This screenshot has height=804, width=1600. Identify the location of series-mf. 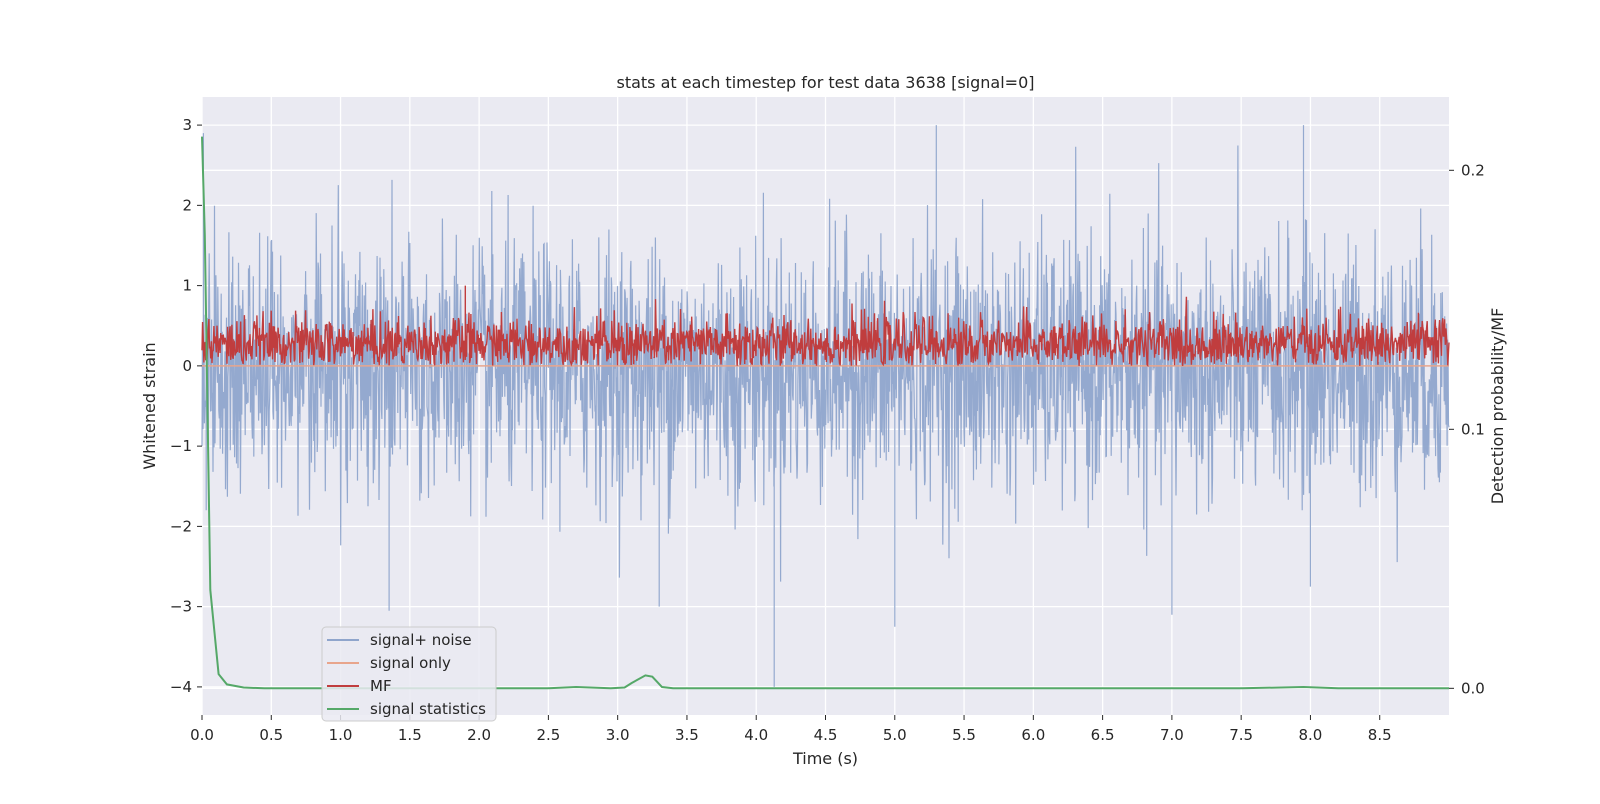
(825, 326).